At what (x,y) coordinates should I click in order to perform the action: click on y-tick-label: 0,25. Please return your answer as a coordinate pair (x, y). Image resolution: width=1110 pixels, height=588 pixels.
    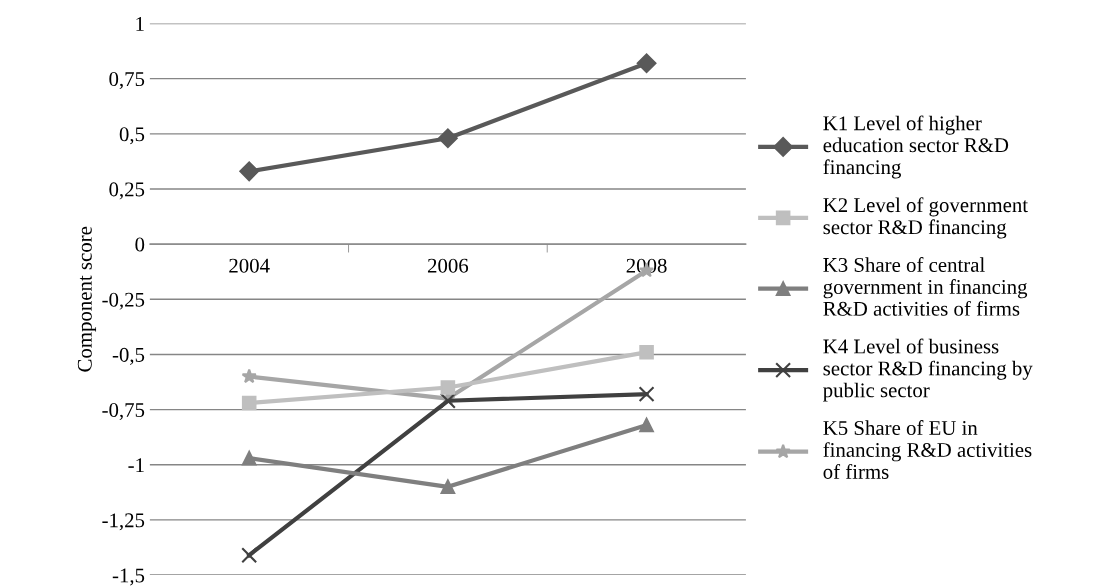
    Looking at the image, I should click on (127, 191).